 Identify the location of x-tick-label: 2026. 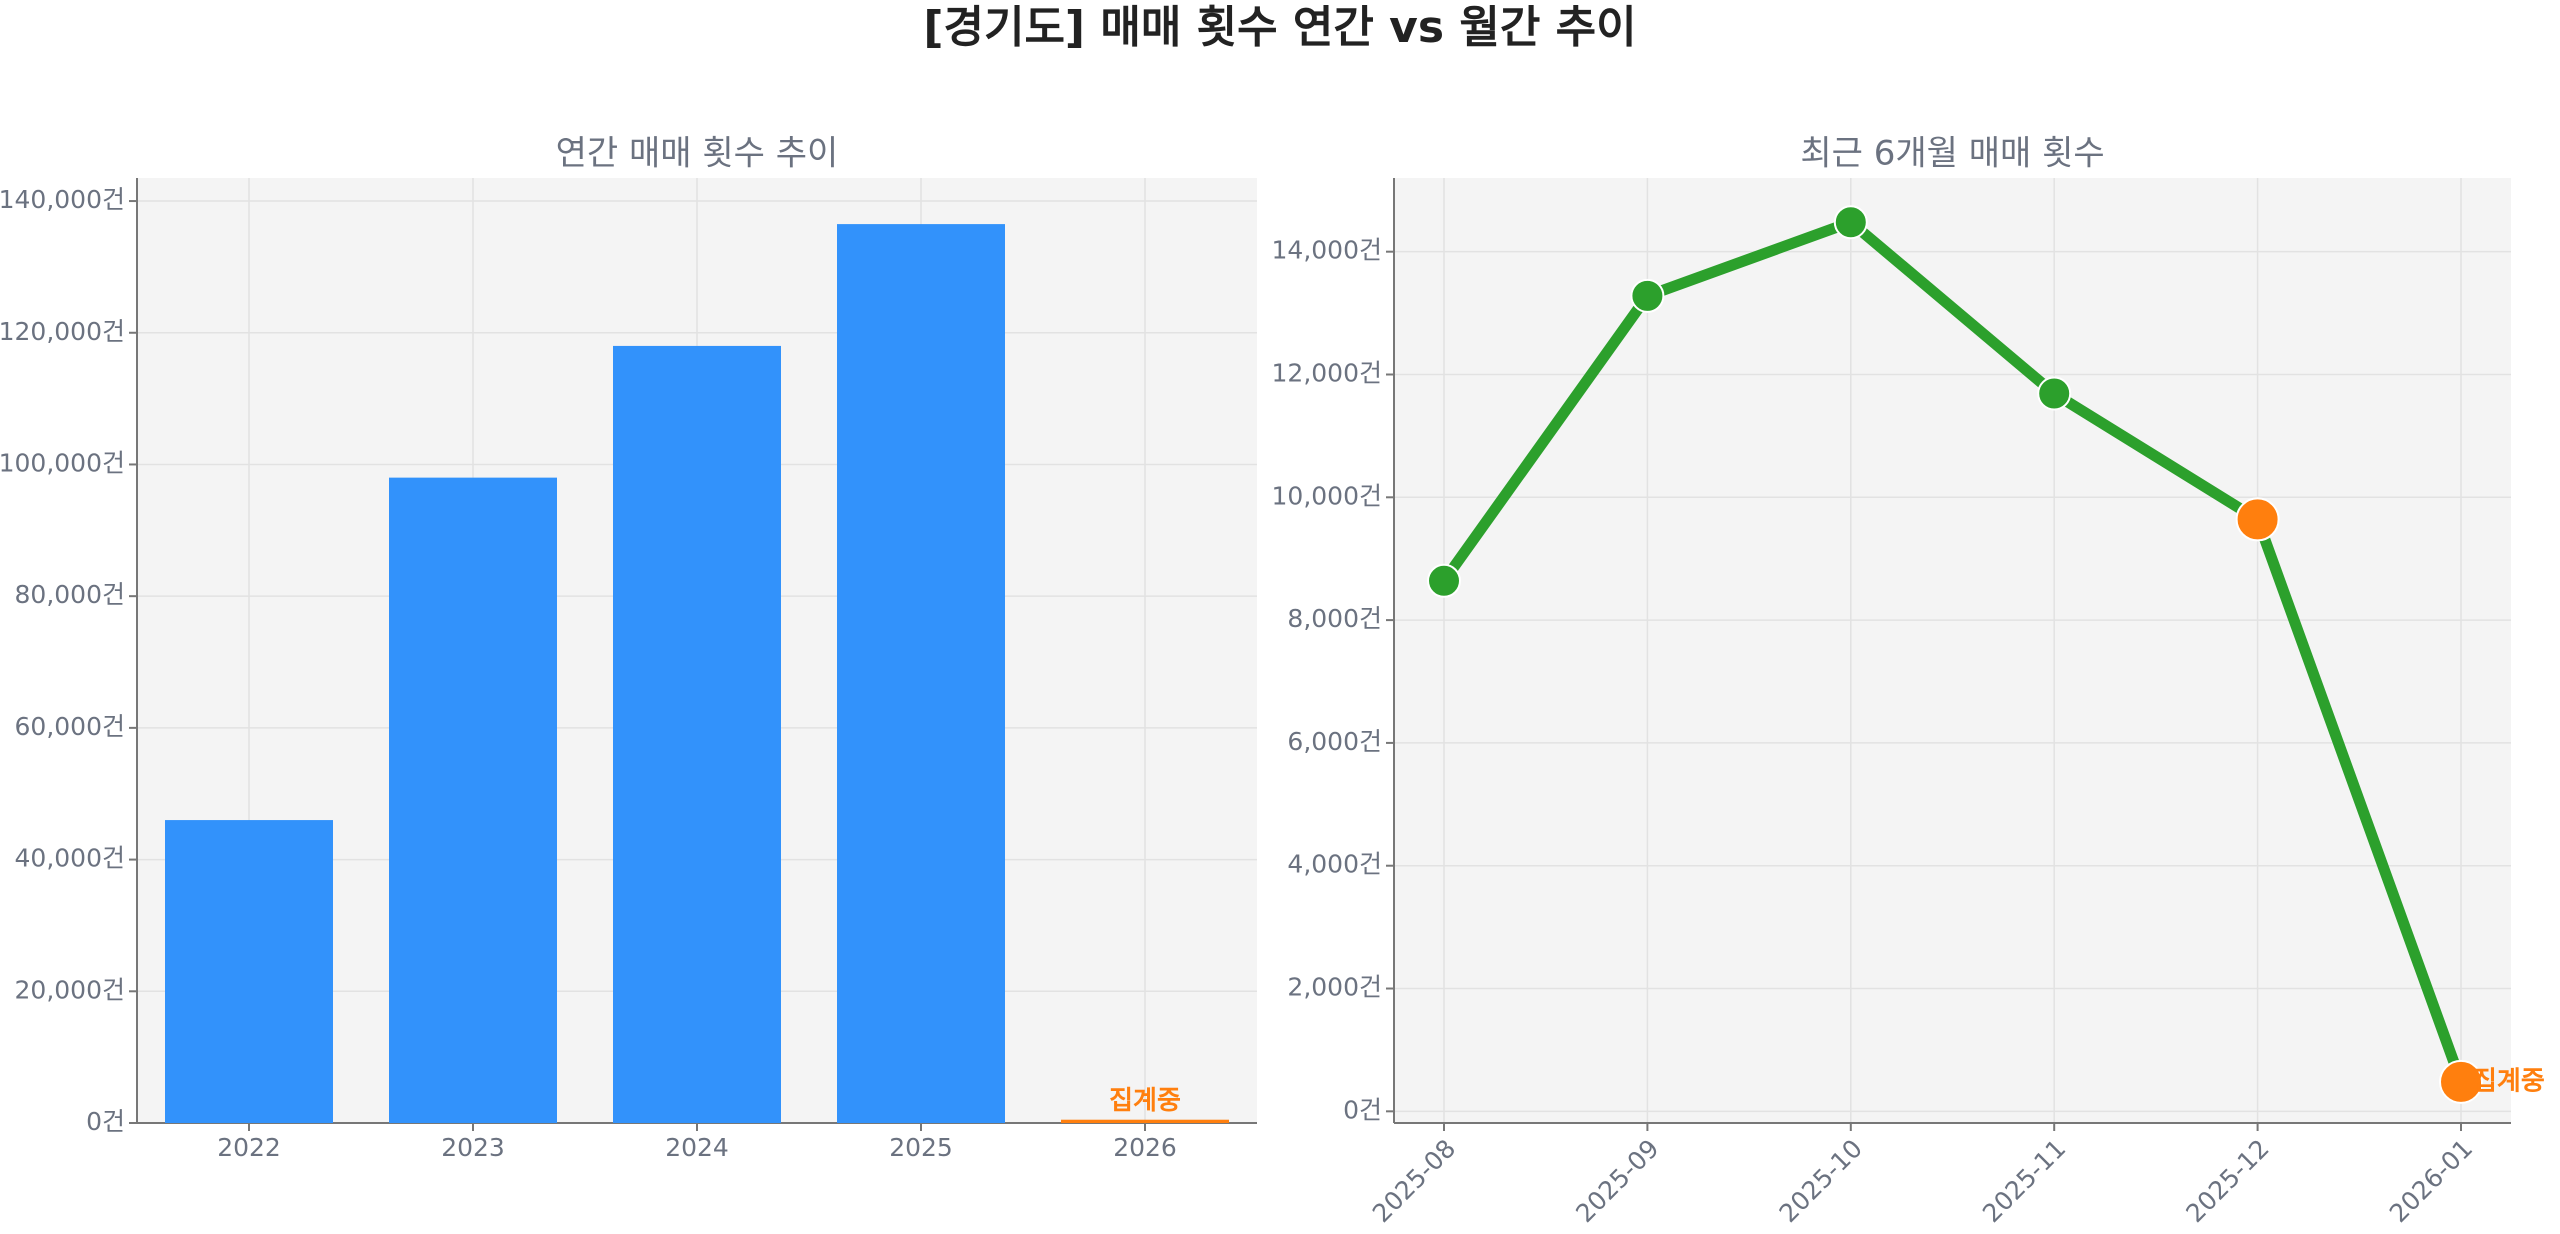
(1145, 1147).